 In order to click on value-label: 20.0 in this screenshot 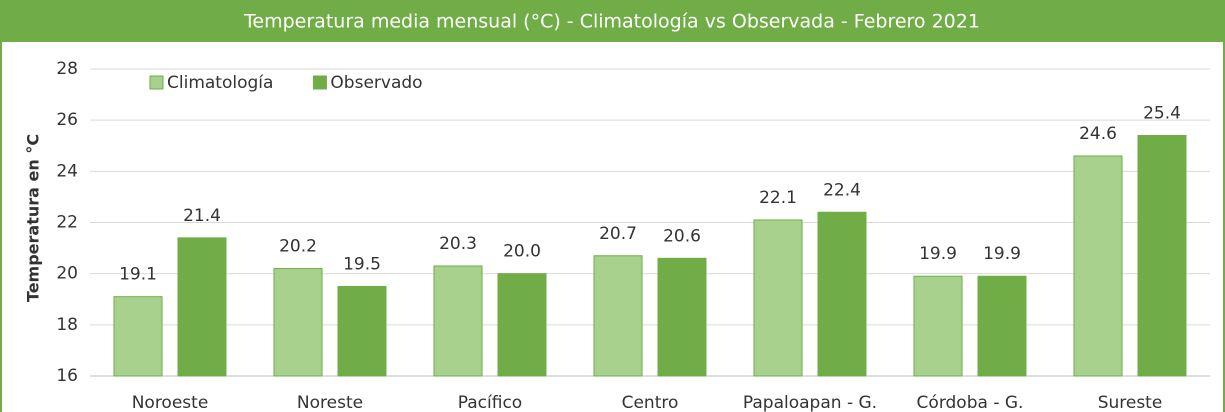, I will do `click(522, 252)`.